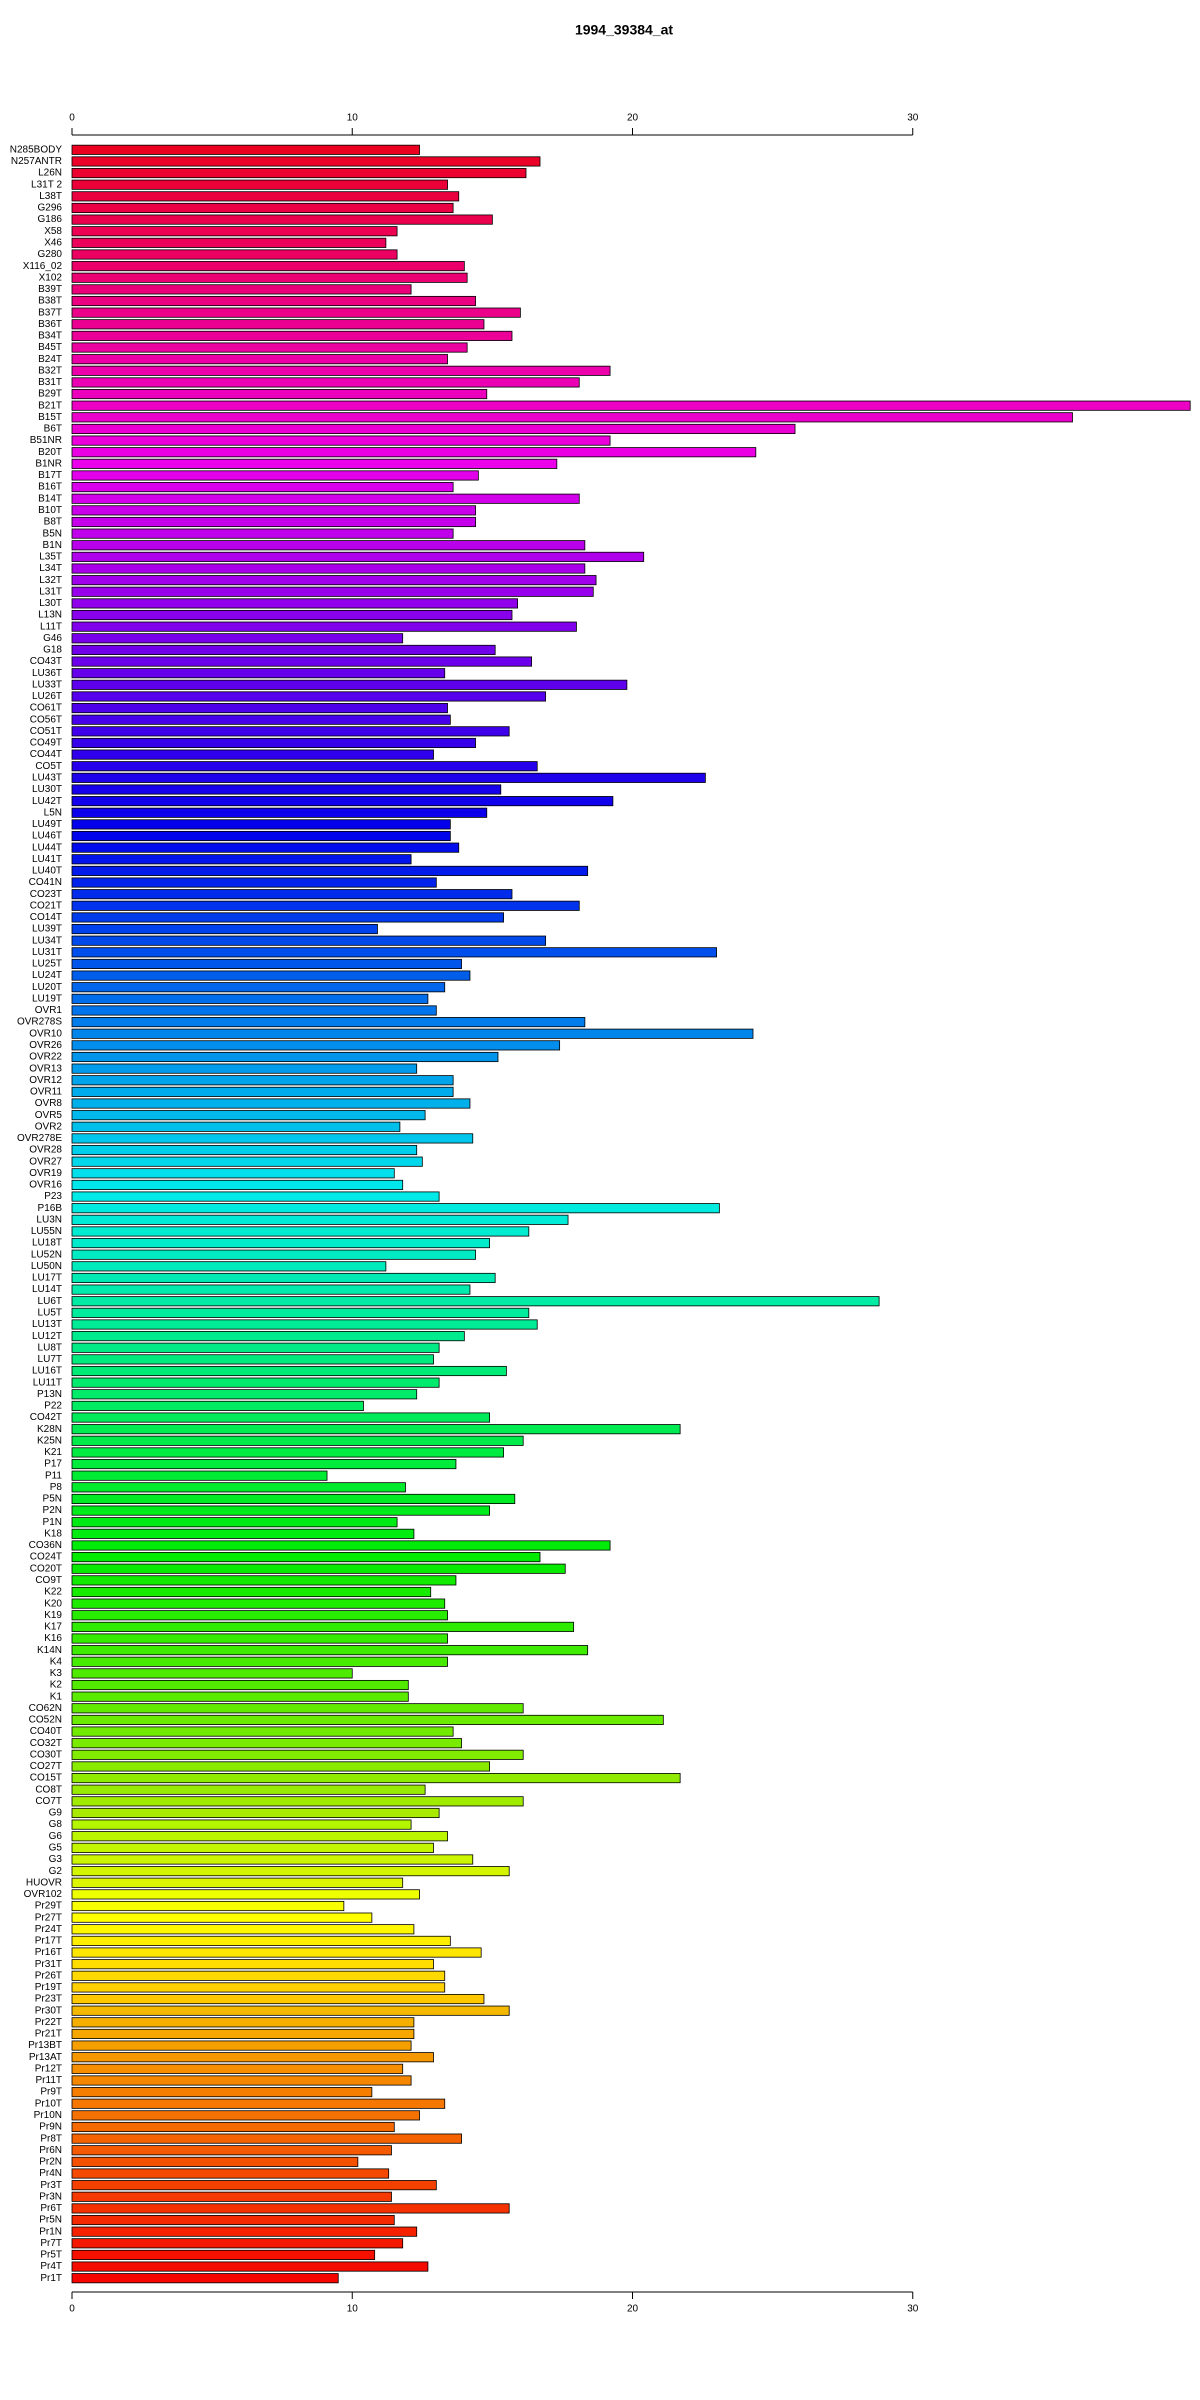 This screenshot has height=2400, width=1200. Describe the element at coordinates (46, 1754) in the screenshot. I see `y-tick-label: CO30T` at that location.